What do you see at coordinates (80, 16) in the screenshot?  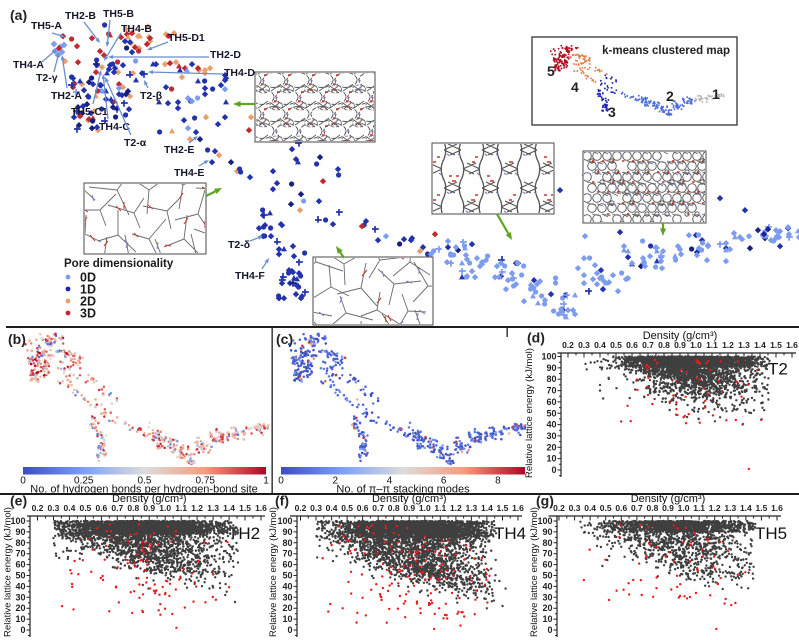 I see `svg-text: TH2-B` at bounding box center [80, 16].